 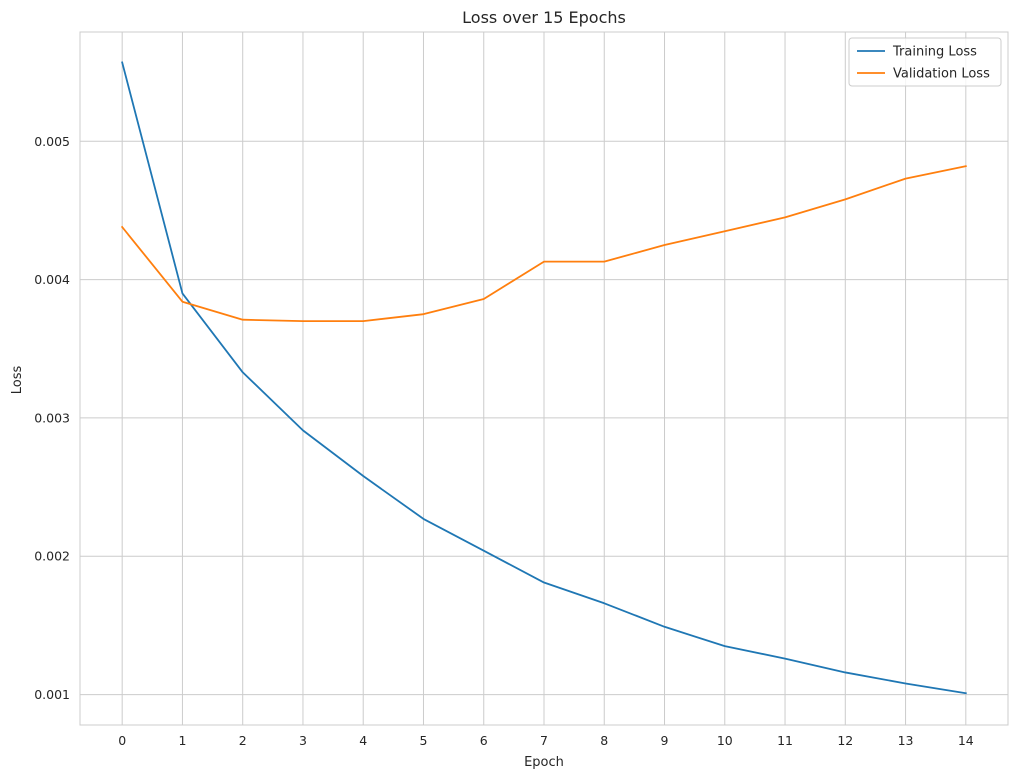 I want to click on x-tick-label: 3, so click(x=303, y=740).